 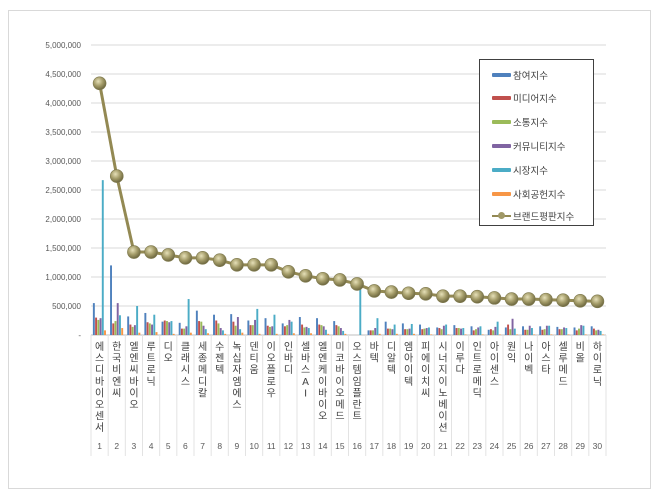 I want to click on x-rank-label: 16, so click(x=357, y=446).